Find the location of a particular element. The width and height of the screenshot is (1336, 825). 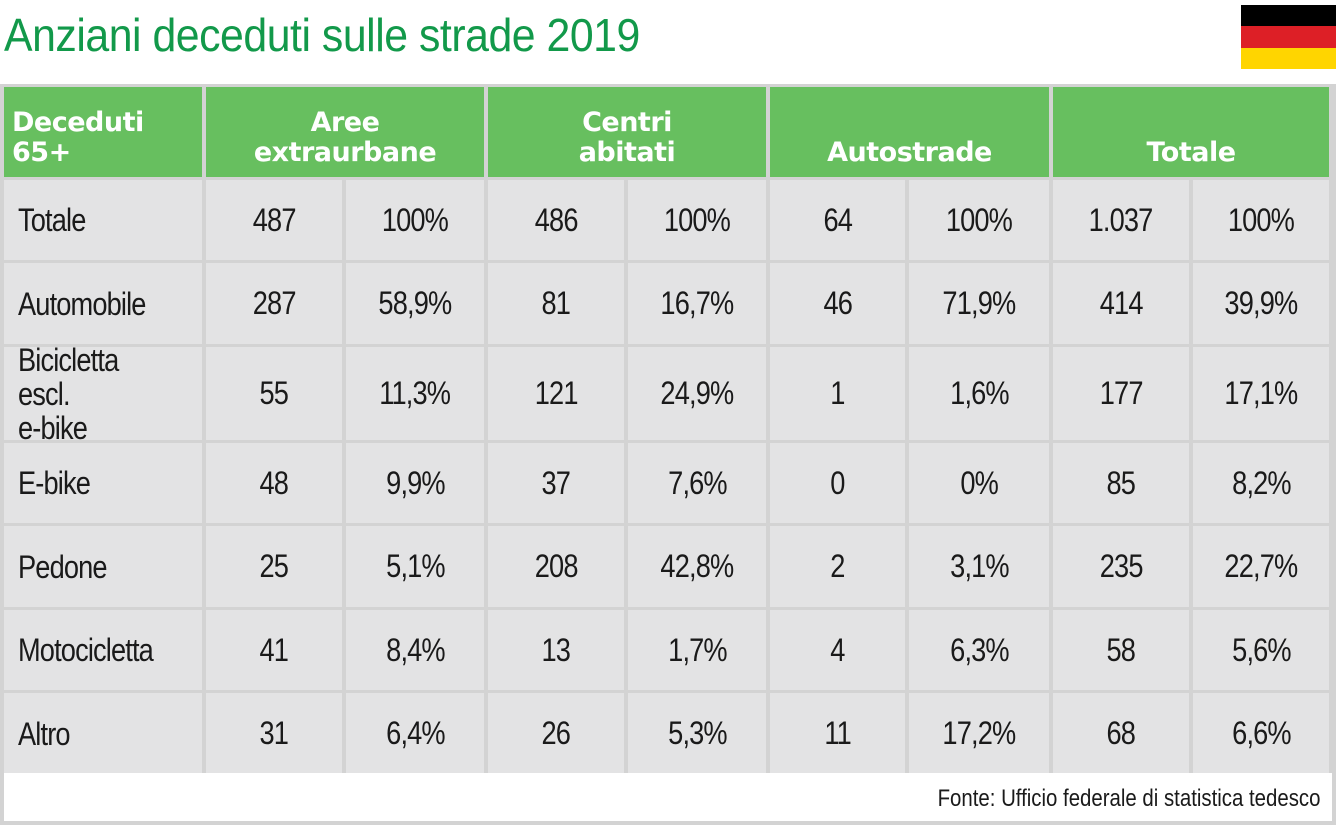

percent-cell: 16,7% is located at coordinates (697, 303).